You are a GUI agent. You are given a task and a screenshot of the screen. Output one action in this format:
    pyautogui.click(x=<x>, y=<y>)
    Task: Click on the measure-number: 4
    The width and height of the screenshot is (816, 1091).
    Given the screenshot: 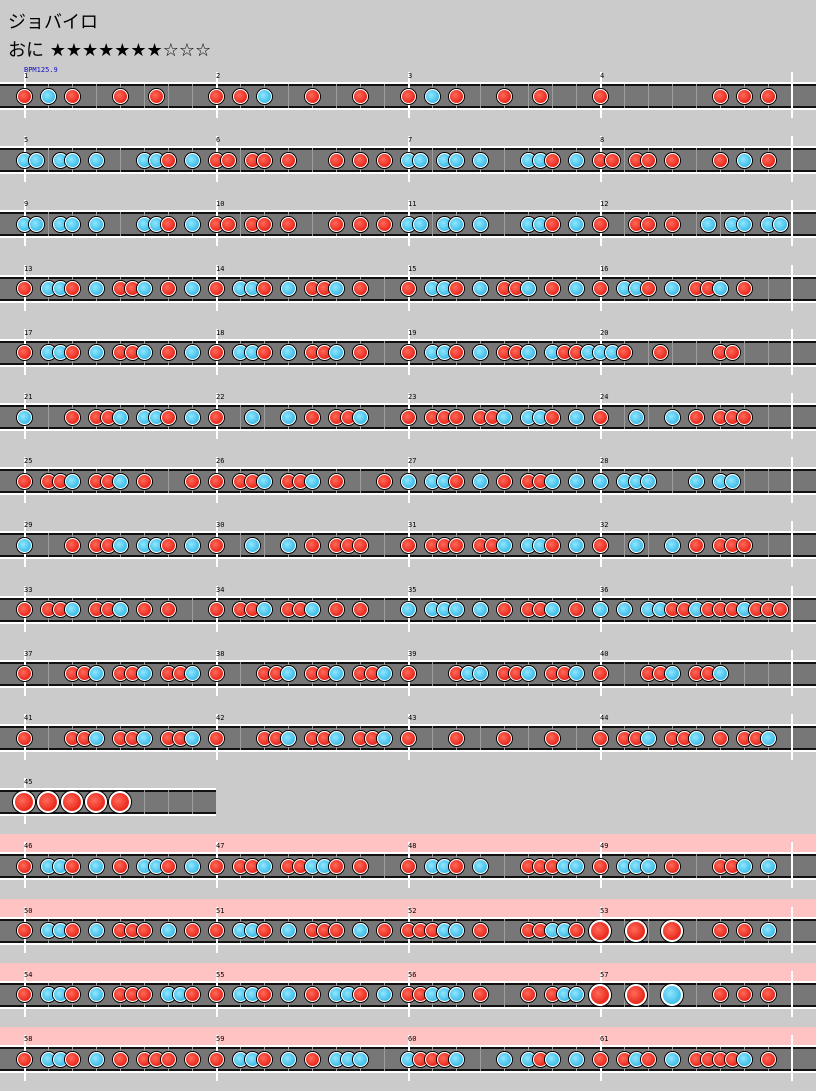 What is the action you would take?
    pyautogui.click(x=602, y=76)
    